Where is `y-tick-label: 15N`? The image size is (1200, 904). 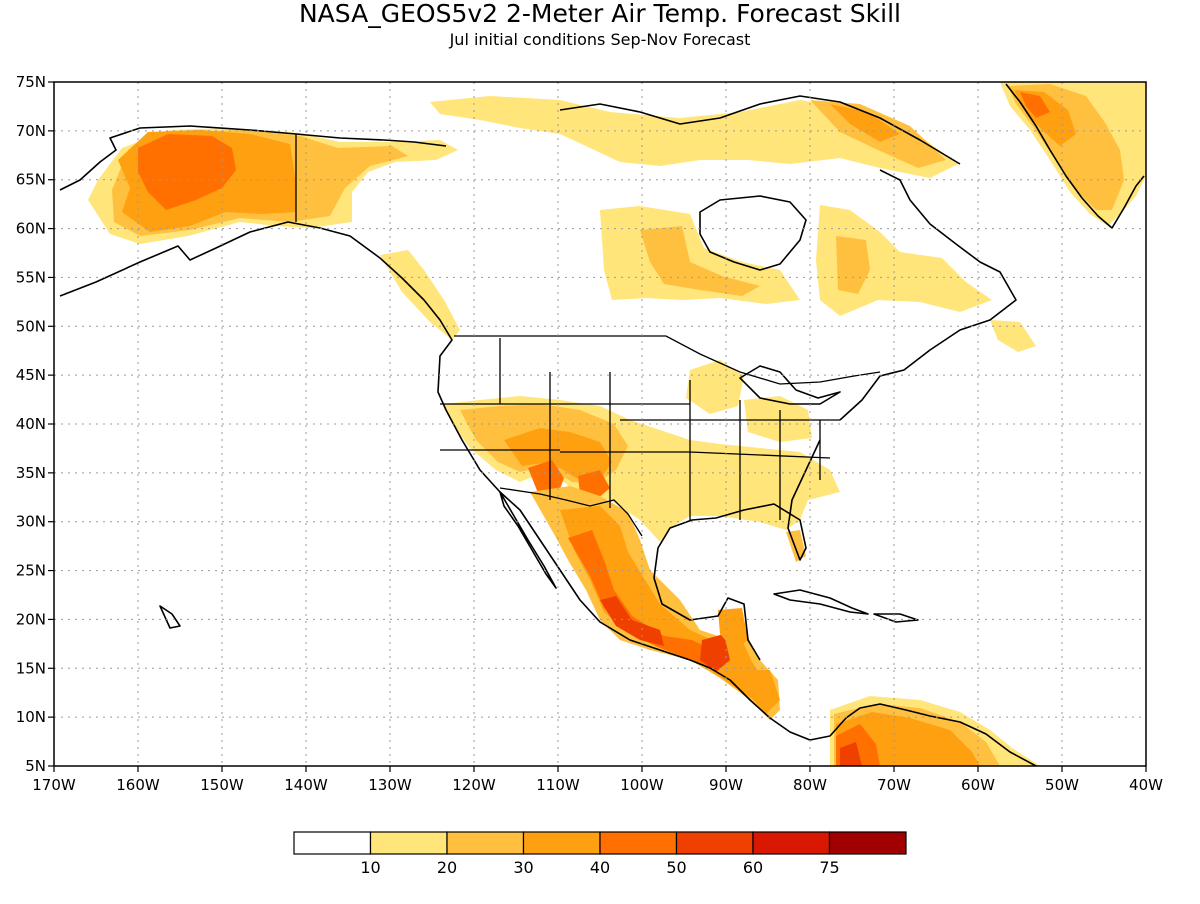
y-tick-label: 15N is located at coordinates (31, 668).